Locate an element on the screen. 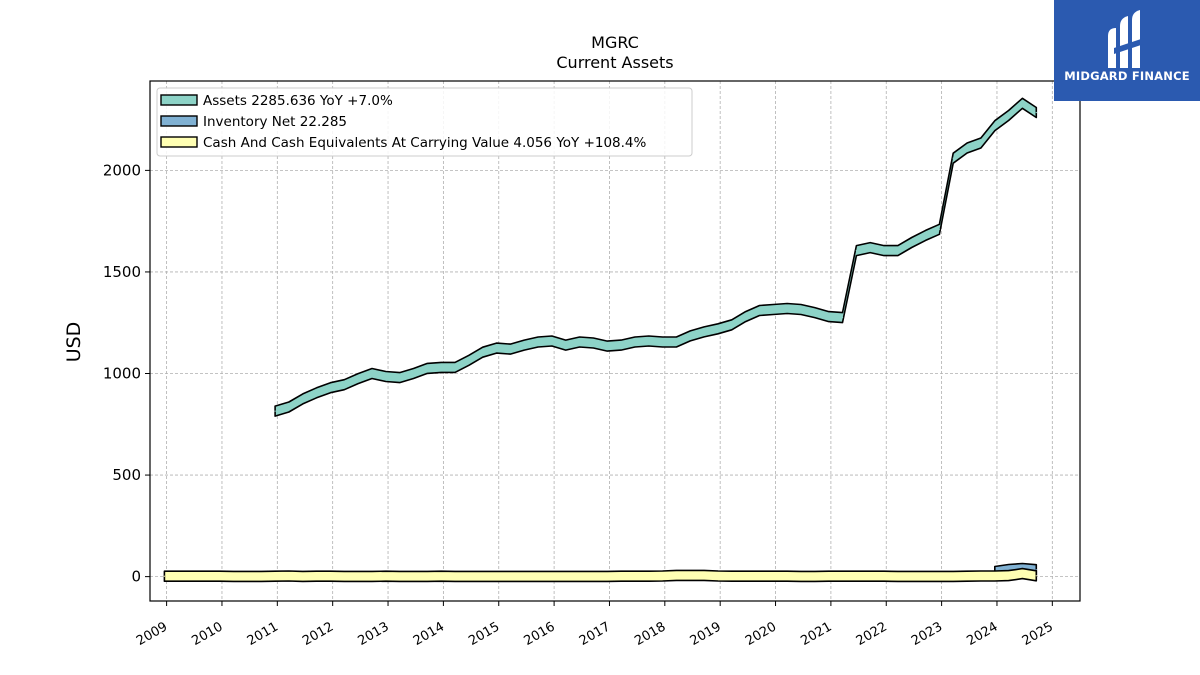  legend-label-inventory-net: Inventory Net 22.285 is located at coordinates (275, 122).